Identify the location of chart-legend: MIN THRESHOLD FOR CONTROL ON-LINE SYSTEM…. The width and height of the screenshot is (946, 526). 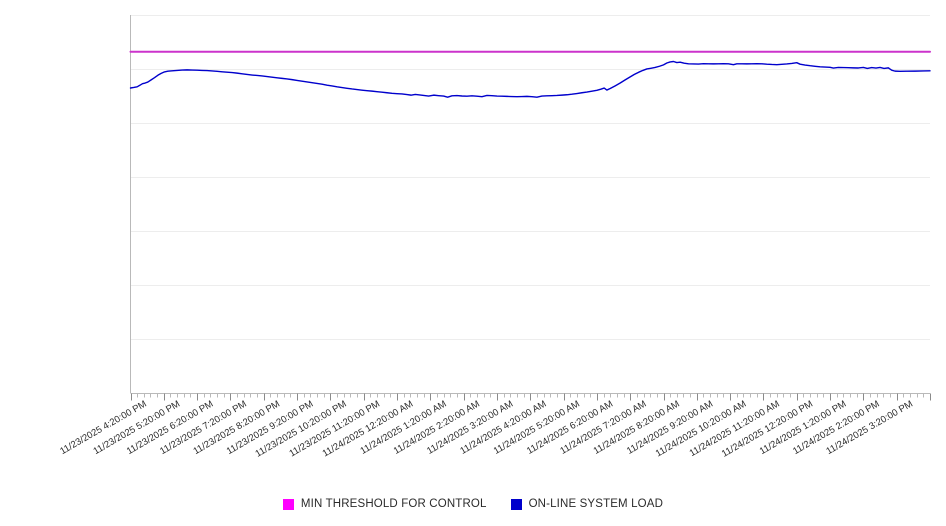
(473, 504).